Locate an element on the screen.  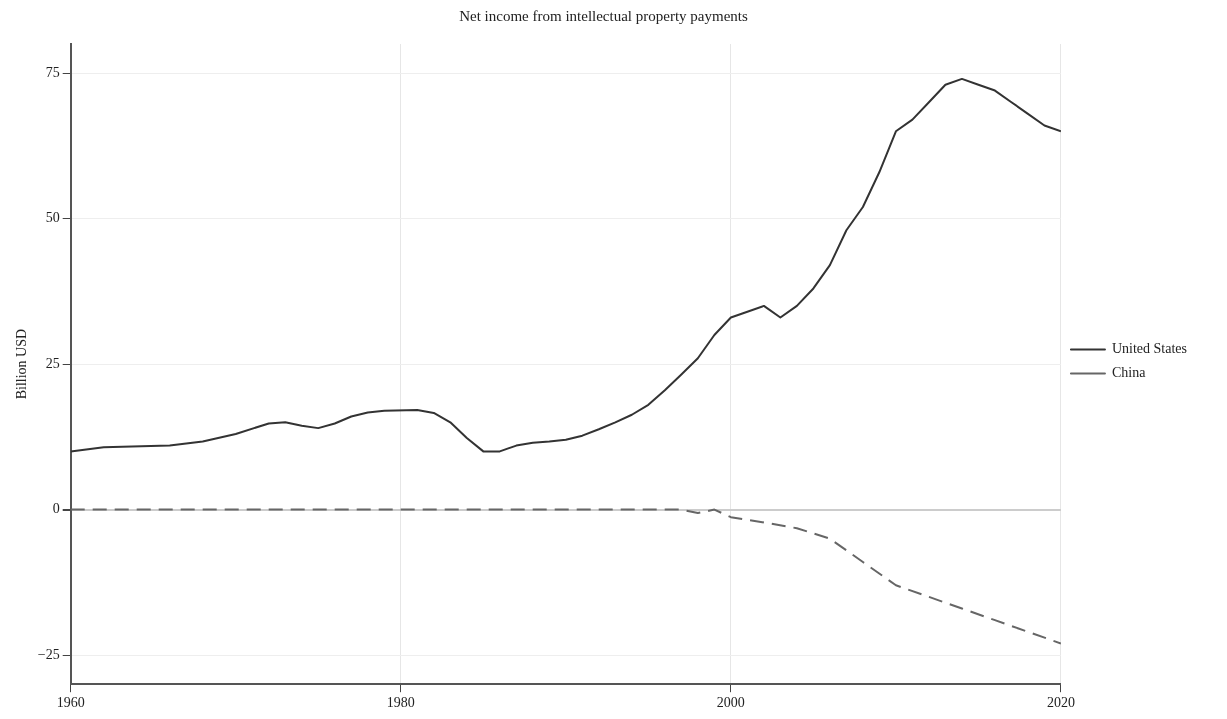
legend-label: United States is located at coordinates (1149, 349).